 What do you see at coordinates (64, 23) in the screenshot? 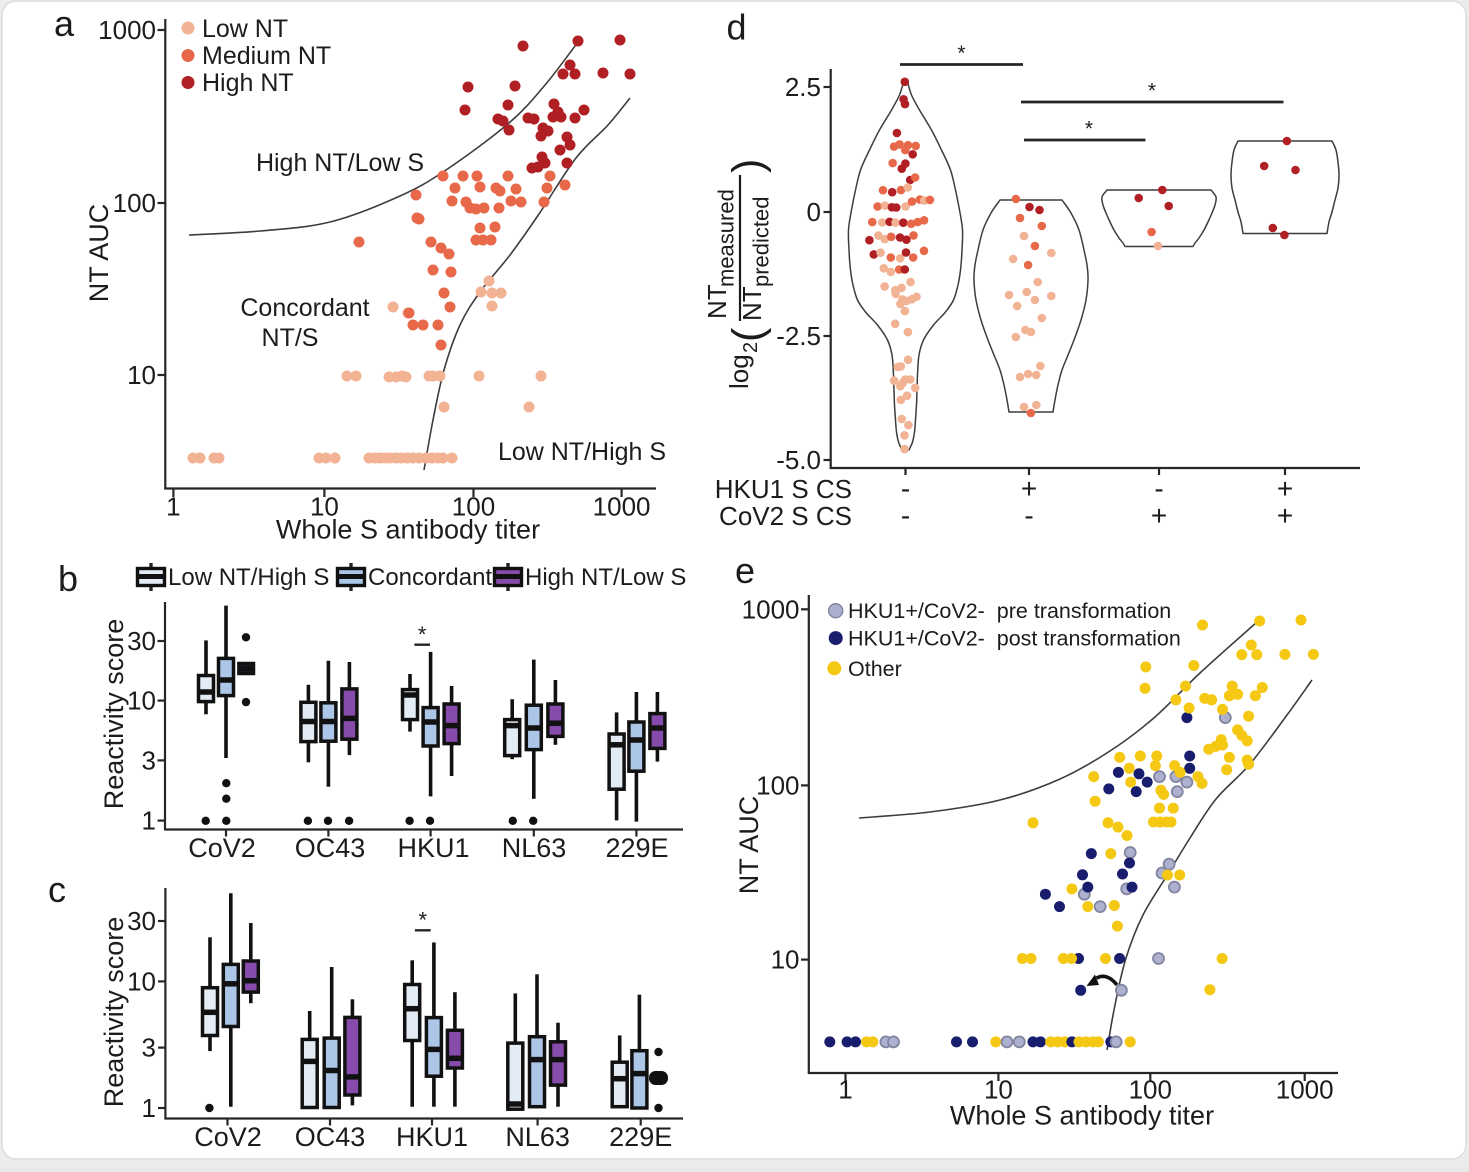
I see `svg-text: a` at bounding box center [64, 23].